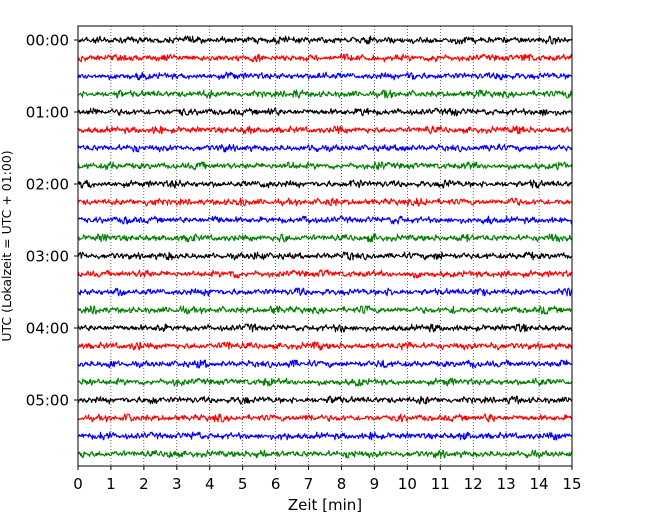  I want to click on y-tick-label-0: 00:00, so click(47, 41).